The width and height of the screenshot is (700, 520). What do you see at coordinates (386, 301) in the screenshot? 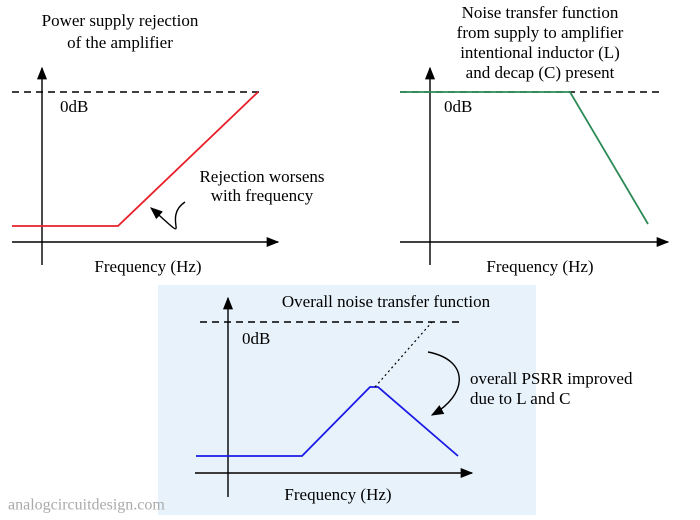
I see `title: Overall noise transfer function` at bounding box center [386, 301].